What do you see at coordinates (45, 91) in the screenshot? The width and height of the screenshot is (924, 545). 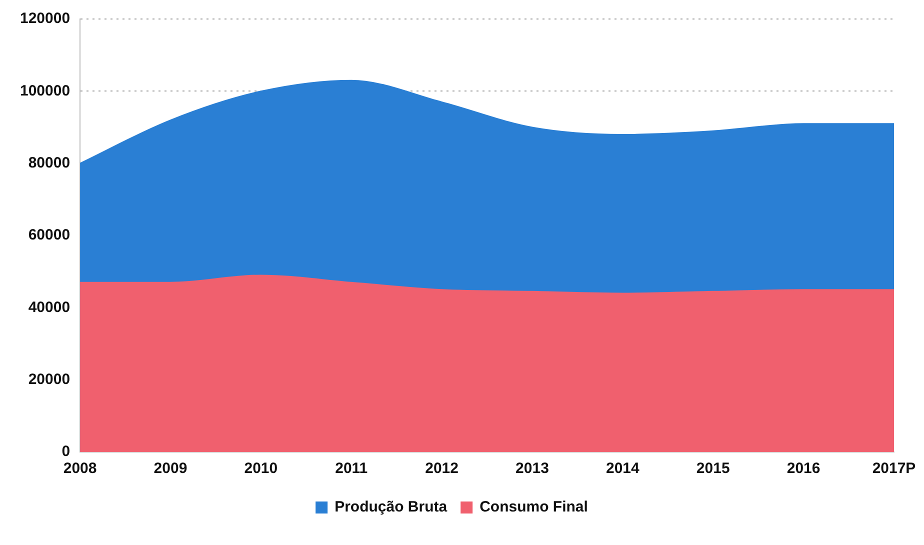 I see `y-tick-label: 100000` at bounding box center [45, 91].